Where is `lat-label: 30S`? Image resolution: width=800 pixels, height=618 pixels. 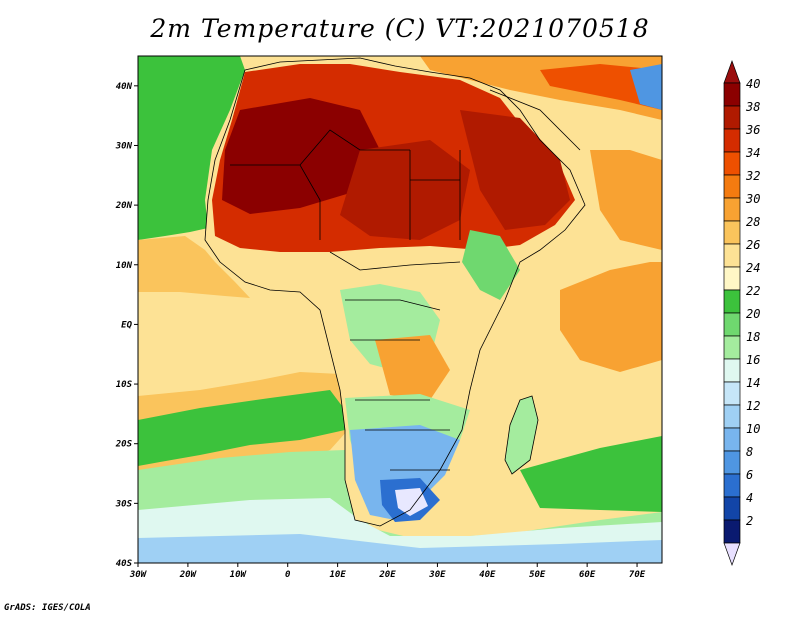
lat-label: 30S is located at coordinates (124, 504).